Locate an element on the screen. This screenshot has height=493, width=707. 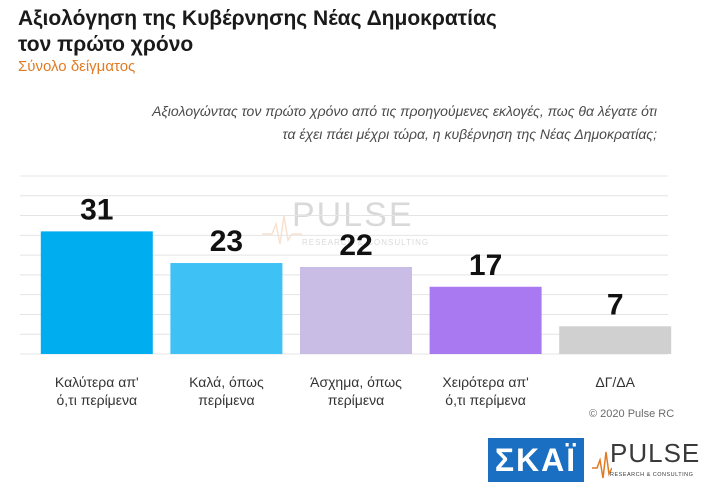
pulse-logo-wave-icon is located at coordinates (602, 465).